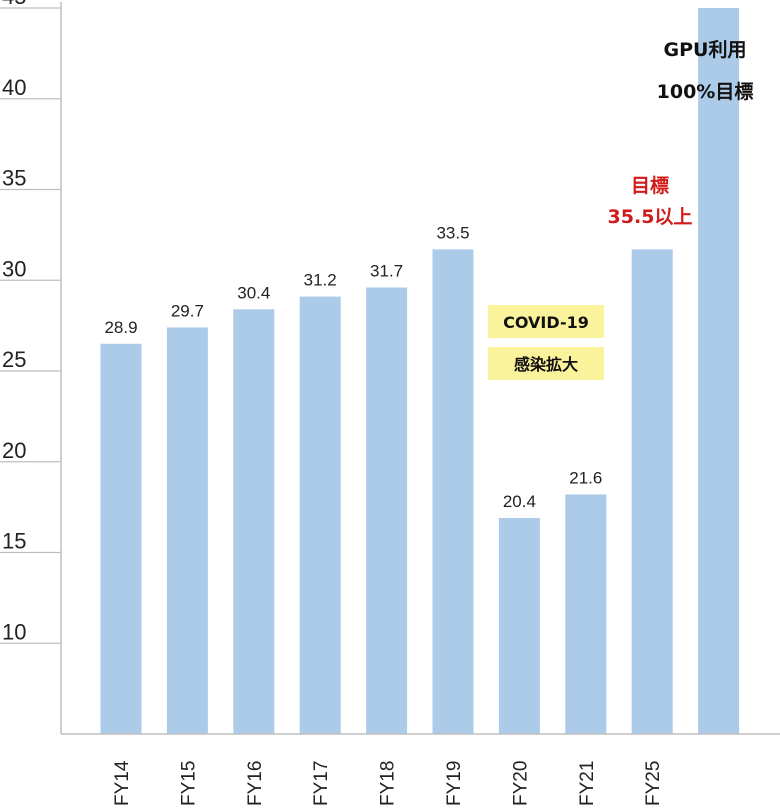 The width and height of the screenshot is (780, 808). Describe the element at coordinates (14, 631) in the screenshot. I see `y-tick-label: 10` at that location.